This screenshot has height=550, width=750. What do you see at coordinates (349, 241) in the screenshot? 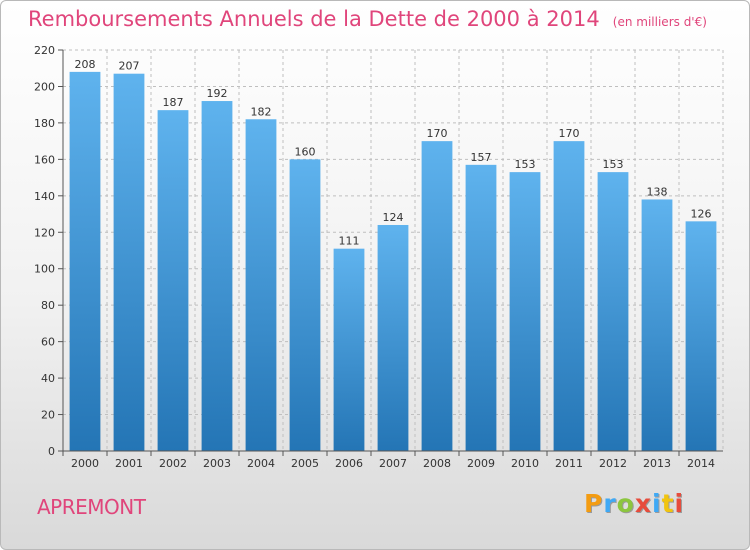
I see `data-label: 111` at bounding box center [349, 241].